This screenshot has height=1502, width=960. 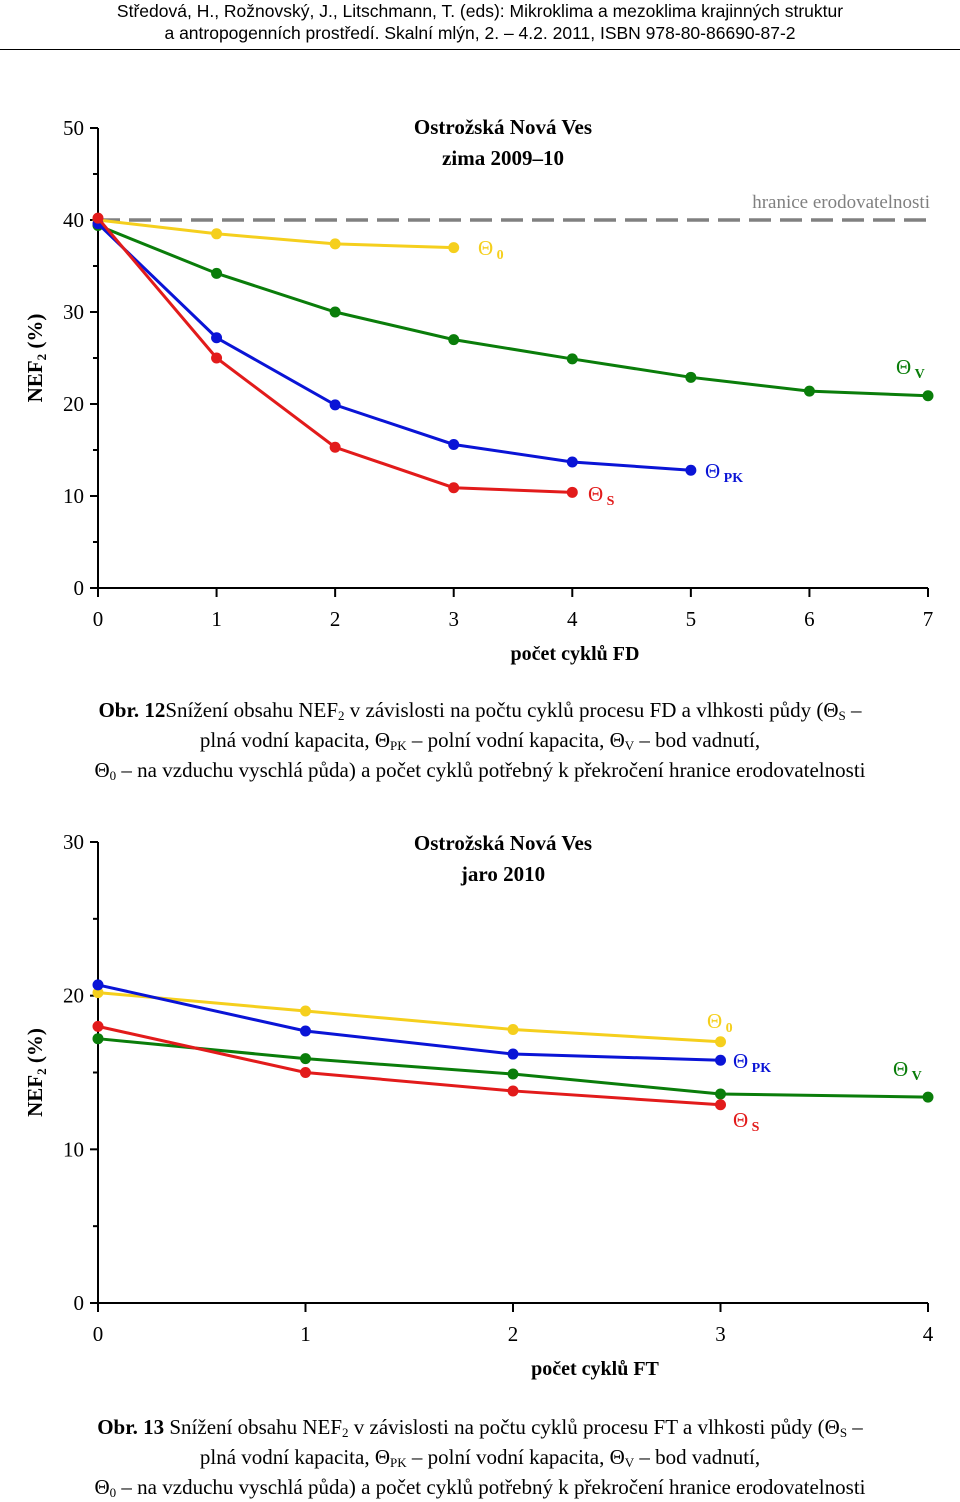 What do you see at coordinates (809, 619) in the screenshot?
I see `x-tick-label: 6` at bounding box center [809, 619].